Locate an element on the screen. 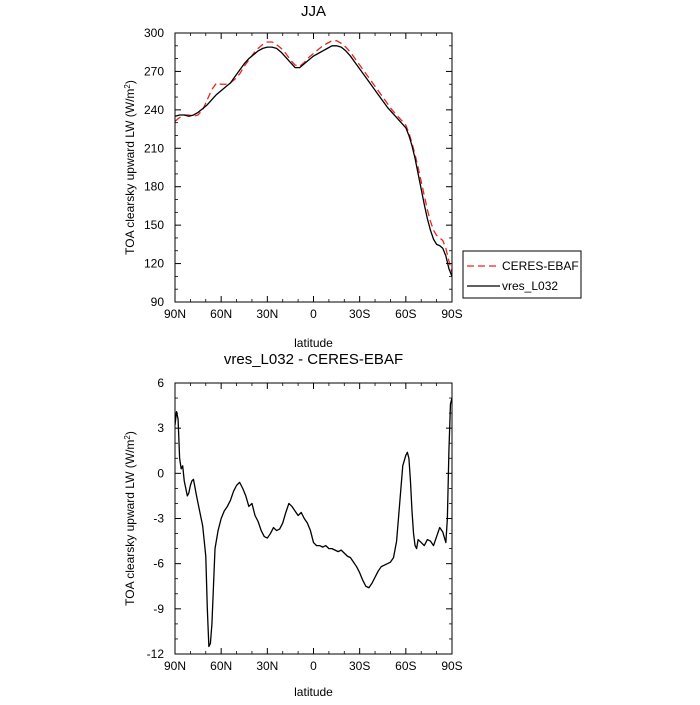 Image resolution: width=700 pixels, height=705 pixels. chart-title: JJA is located at coordinates (313, 11).